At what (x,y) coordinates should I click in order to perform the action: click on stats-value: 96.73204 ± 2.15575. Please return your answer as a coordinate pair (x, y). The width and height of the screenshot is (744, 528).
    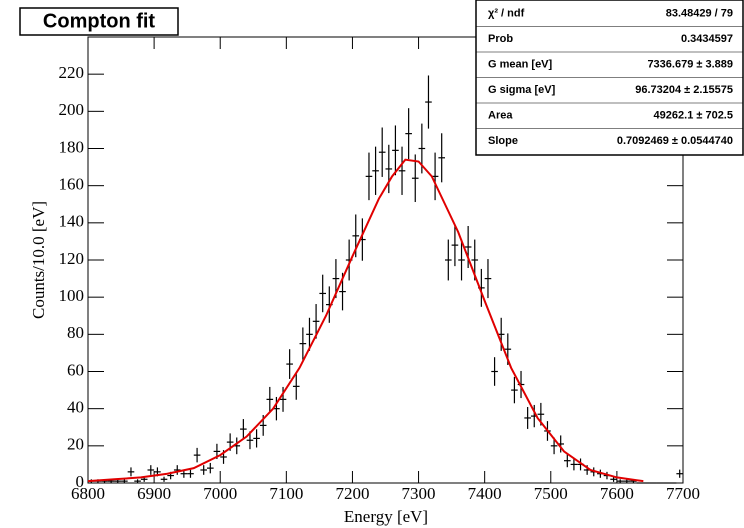
    Looking at the image, I should click on (684, 90).